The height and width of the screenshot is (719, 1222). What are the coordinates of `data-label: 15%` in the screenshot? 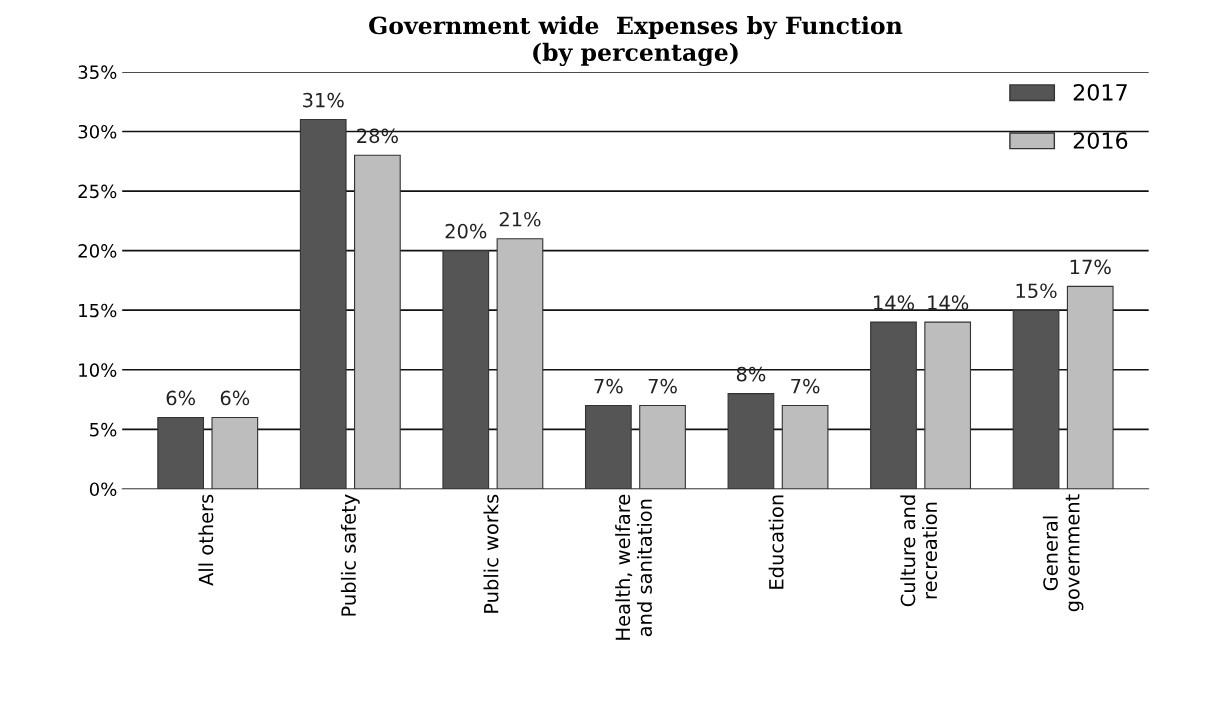 It's located at (1036, 291).